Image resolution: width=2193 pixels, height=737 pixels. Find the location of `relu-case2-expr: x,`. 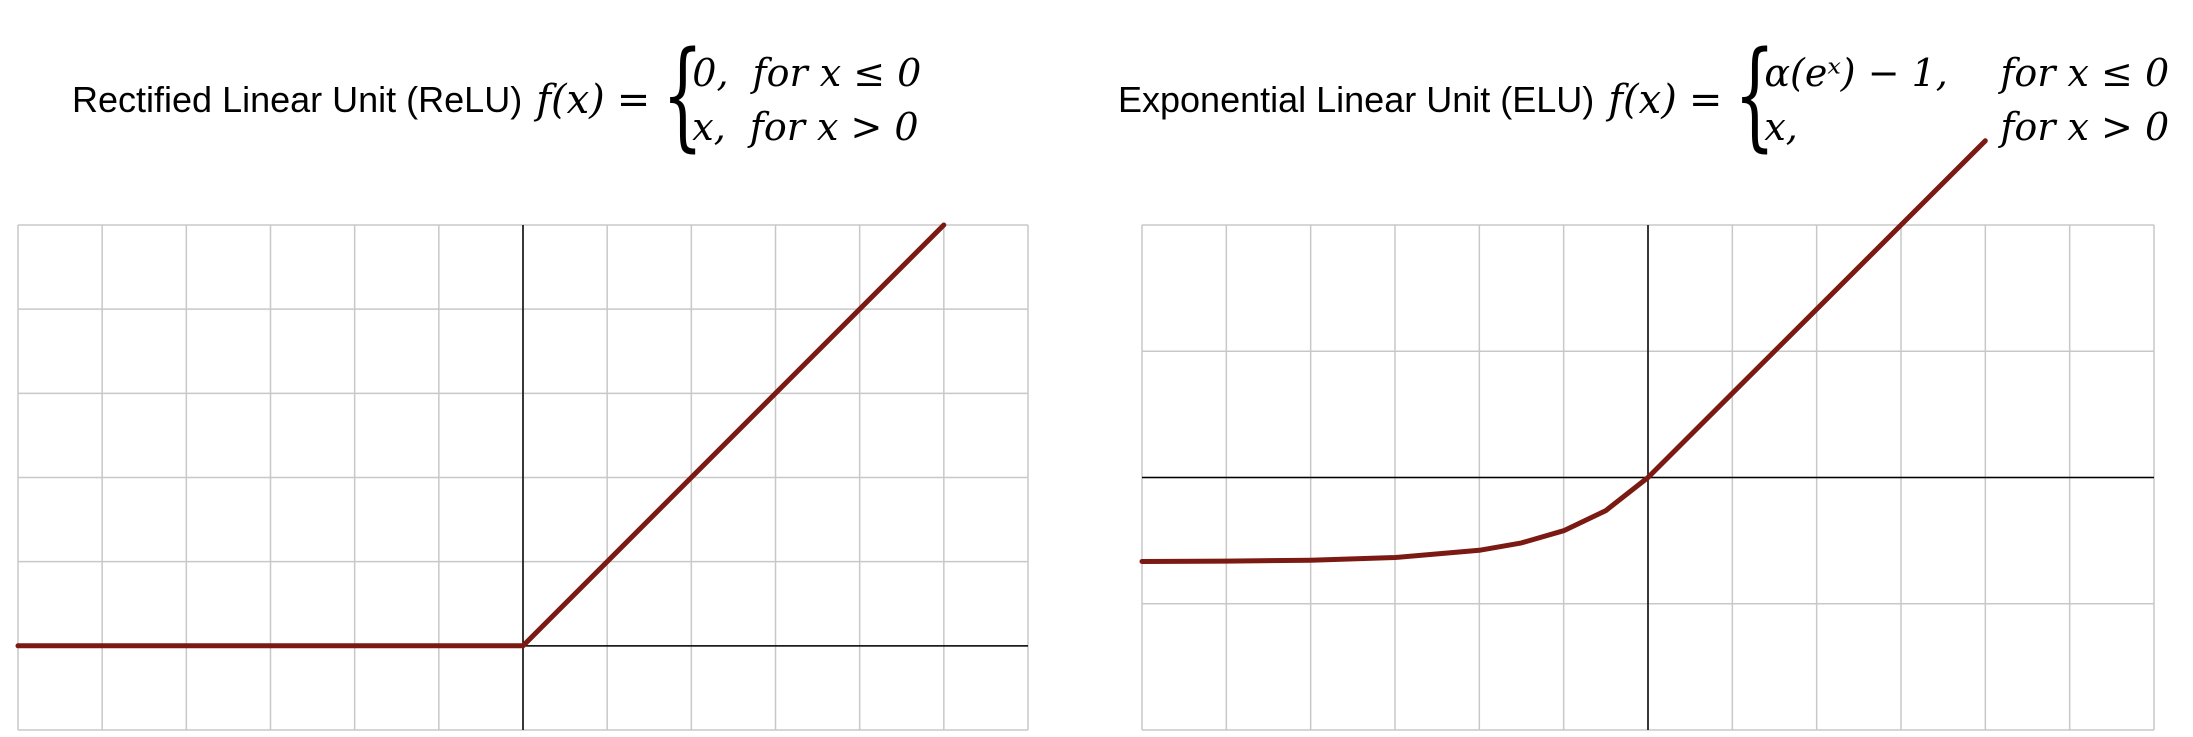

relu-case2-expr: x, is located at coordinates (709, 127).